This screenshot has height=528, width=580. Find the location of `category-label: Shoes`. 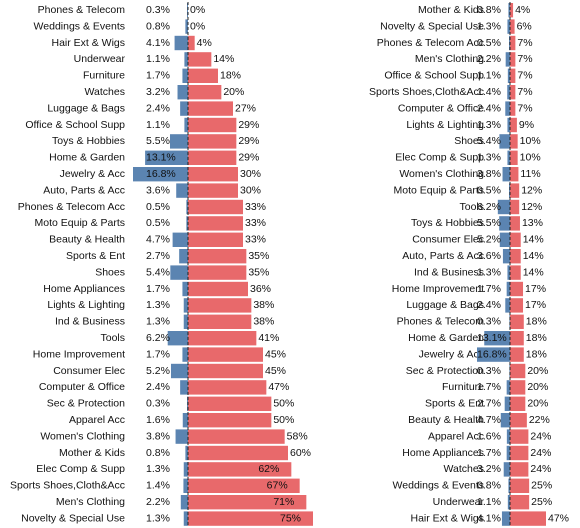

category-label: Shoes is located at coordinates (469, 141).